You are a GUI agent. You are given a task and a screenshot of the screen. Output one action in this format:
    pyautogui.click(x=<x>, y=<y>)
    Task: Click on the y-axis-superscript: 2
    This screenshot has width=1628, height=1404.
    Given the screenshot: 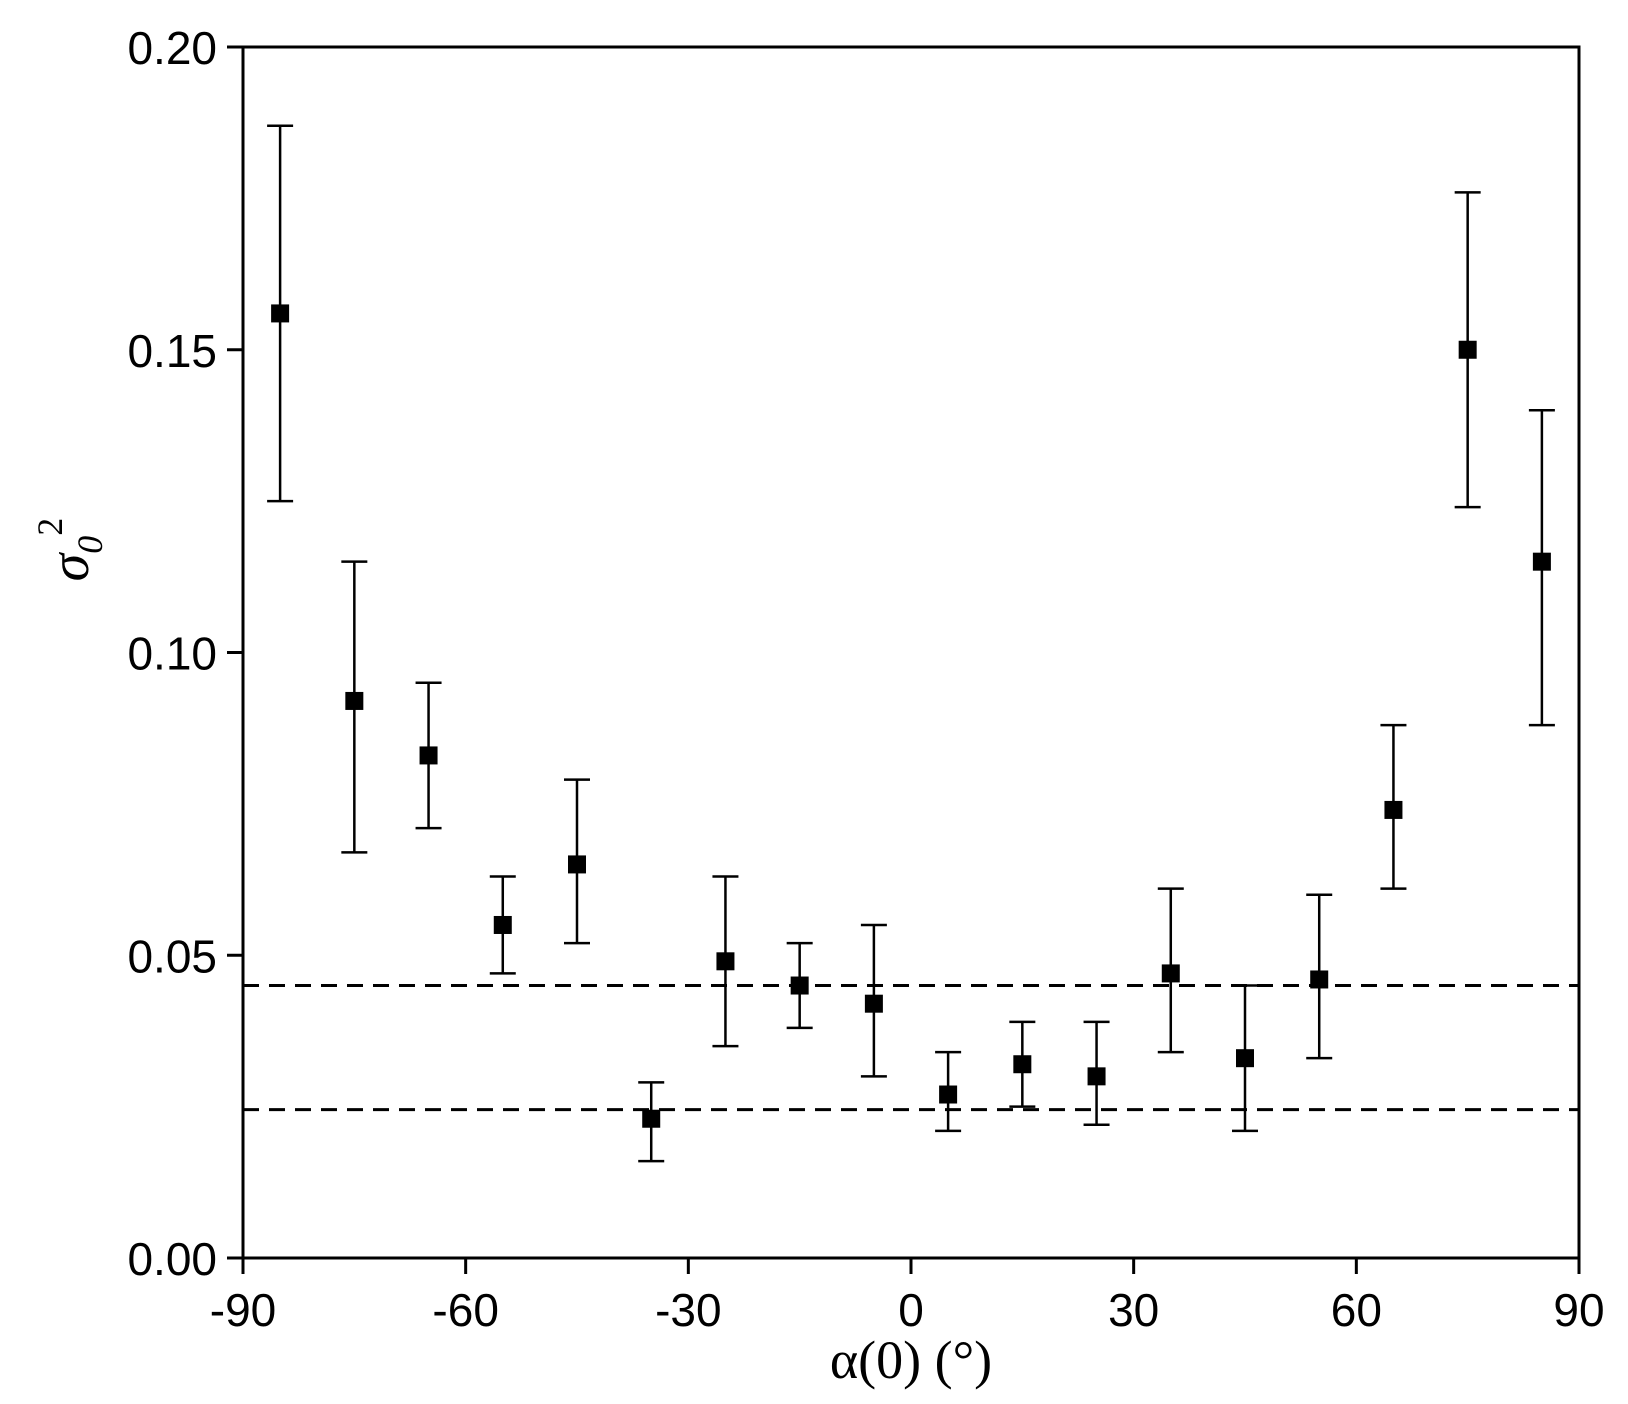 What is the action you would take?
    pyautogui.click(x=50, y=527)
    